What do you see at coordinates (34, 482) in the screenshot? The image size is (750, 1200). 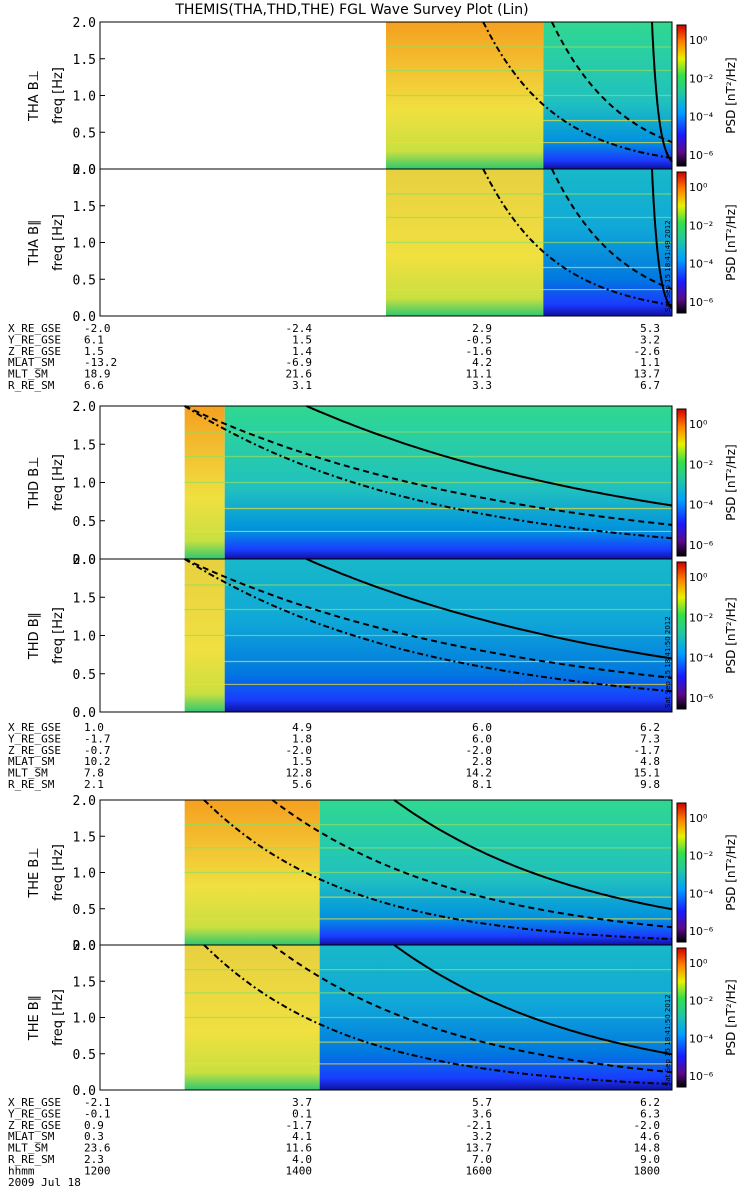 I see `y-axis-label: THD B⊥` at bounding box center [34, 482].